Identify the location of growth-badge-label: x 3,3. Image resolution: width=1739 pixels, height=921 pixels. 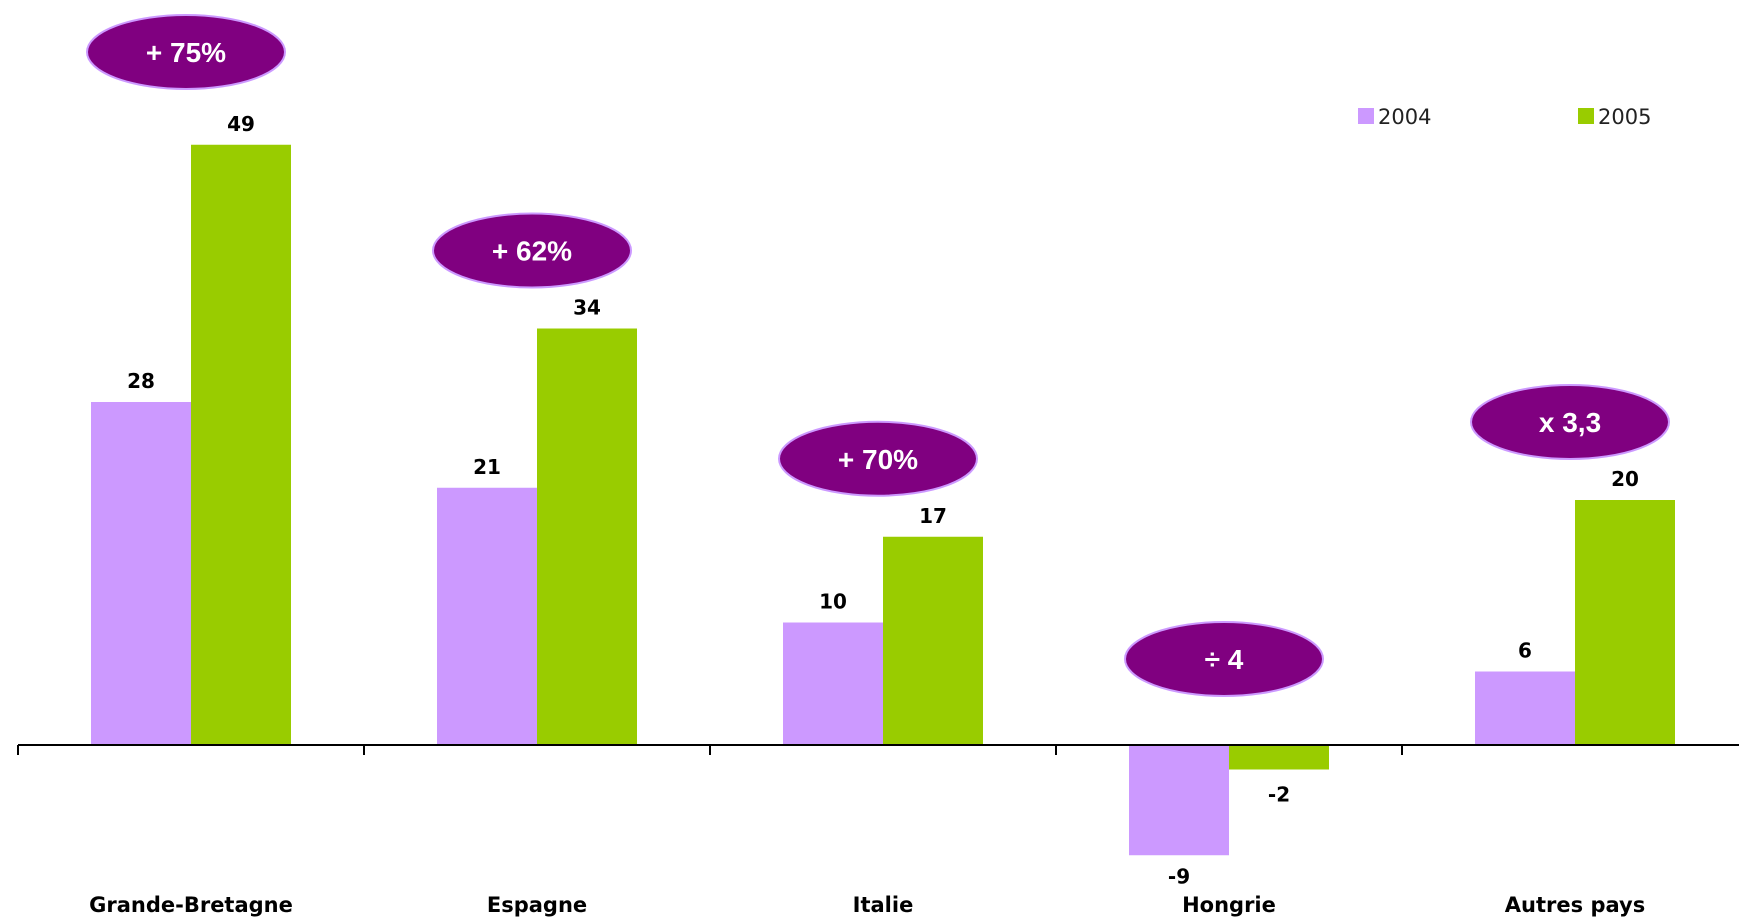
(1570, 422).